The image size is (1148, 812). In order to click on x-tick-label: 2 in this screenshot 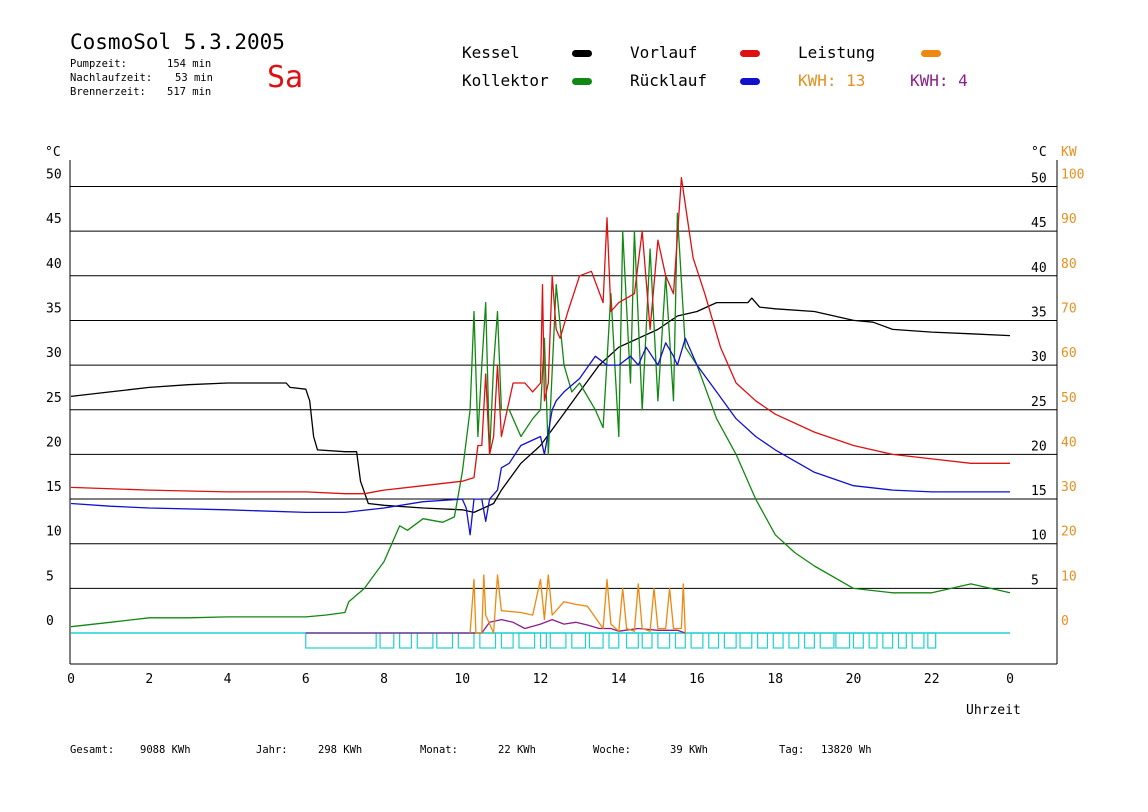, I will do `click(149, 679)`.